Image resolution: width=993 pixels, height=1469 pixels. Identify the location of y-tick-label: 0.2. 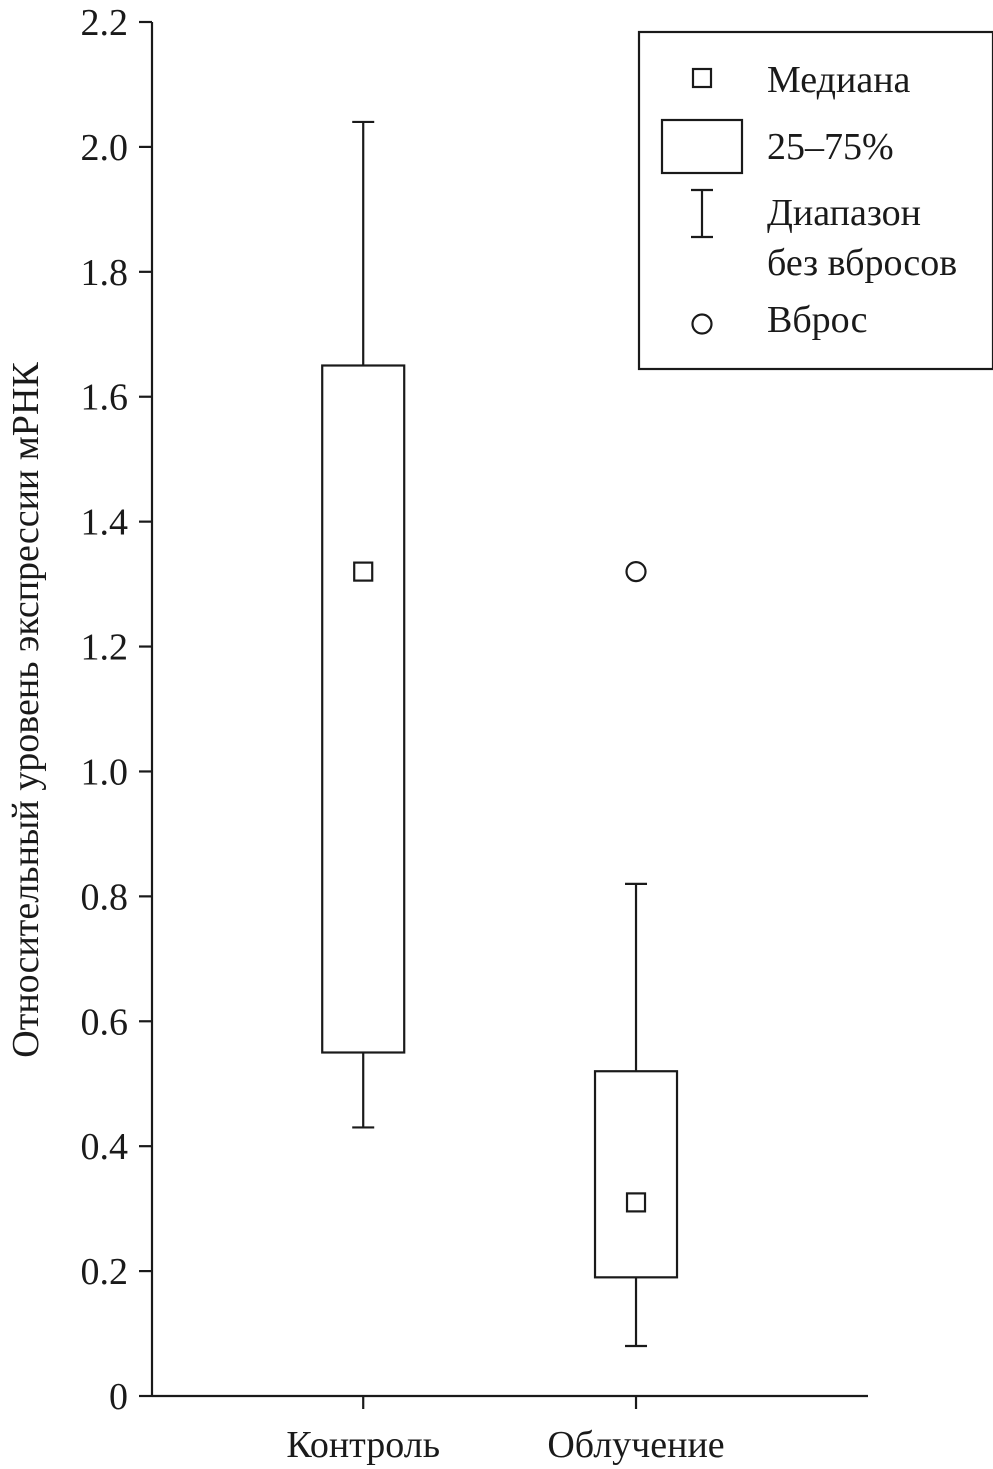
(105, 1272).